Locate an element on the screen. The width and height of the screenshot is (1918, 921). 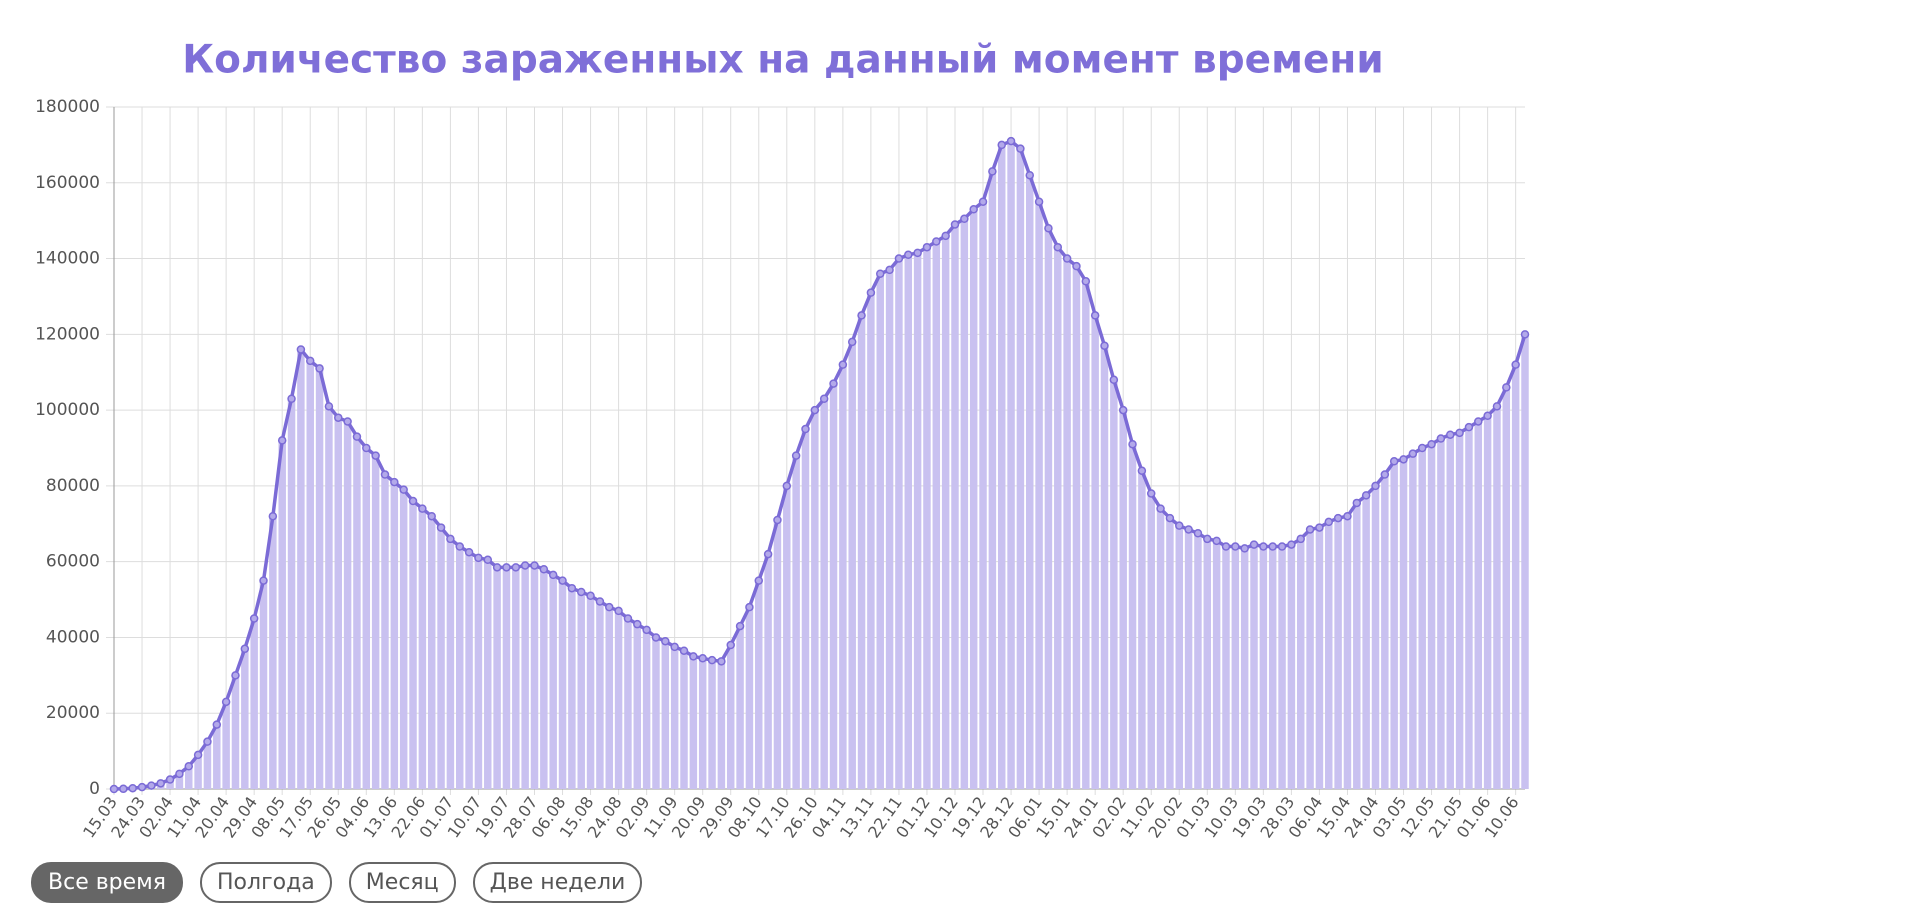
range-button: Месяц is located at coordinates (402, 882).